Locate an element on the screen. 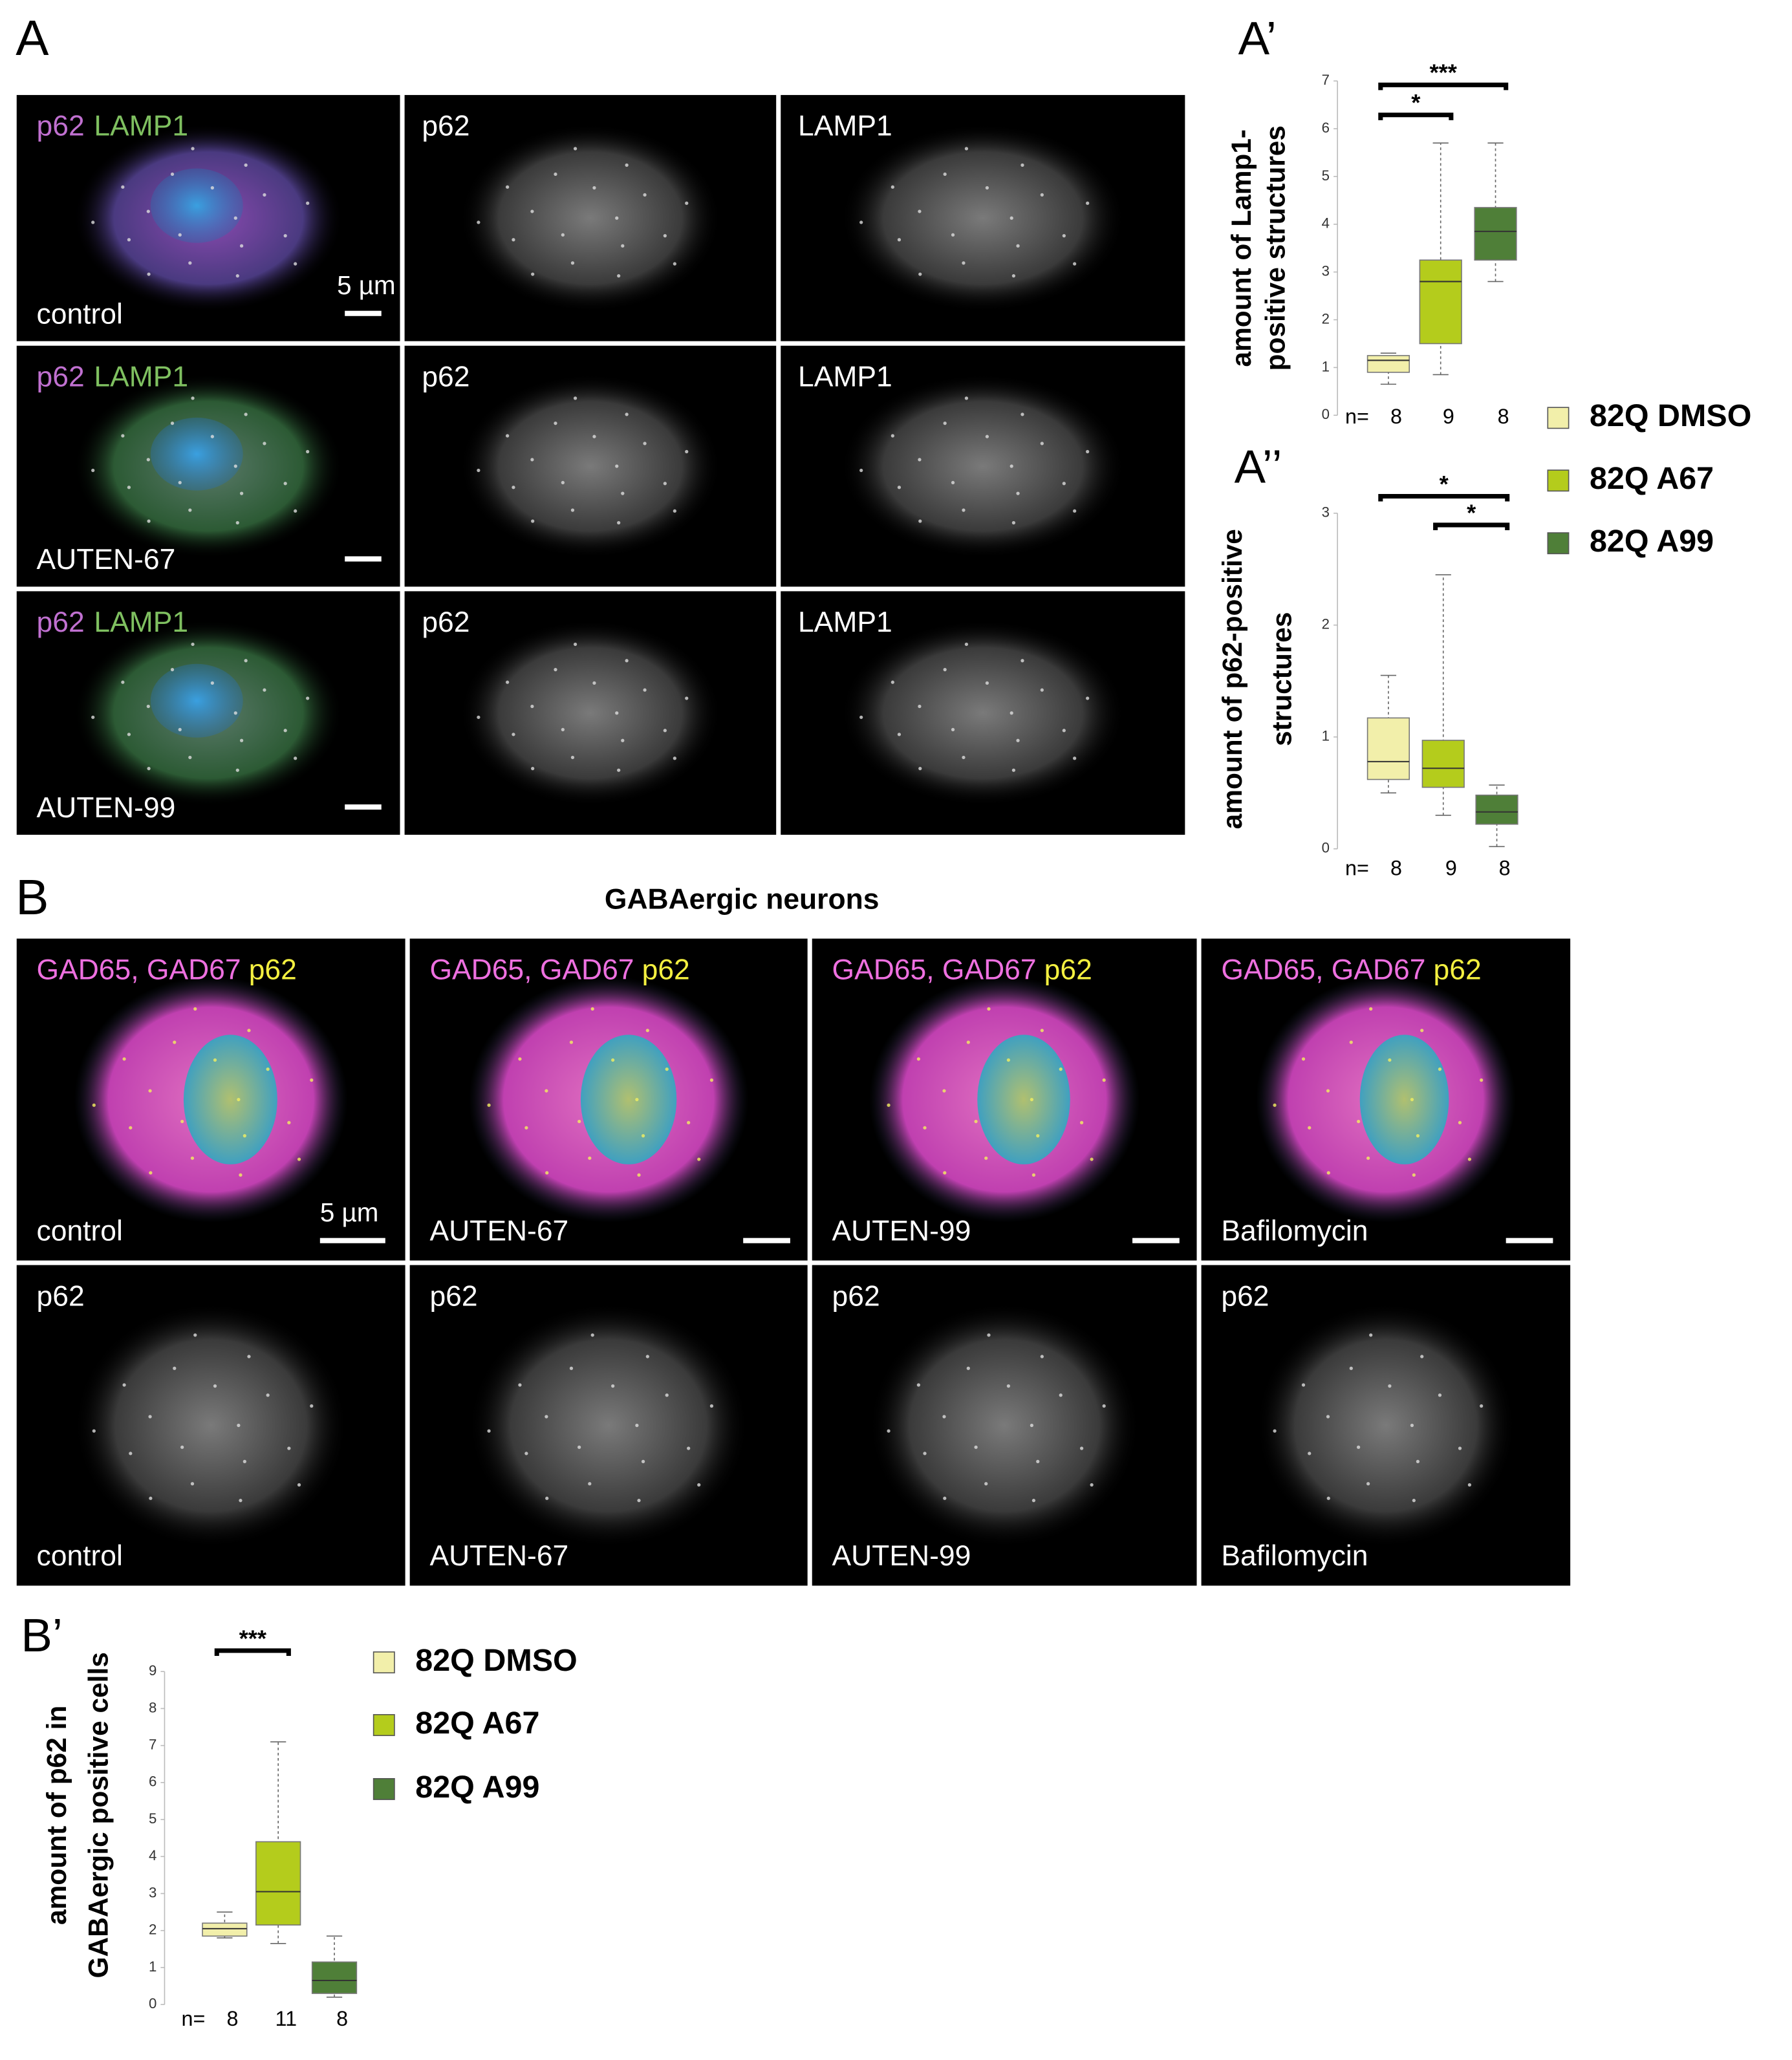 The width and height of the screenshot is (1792, 2060). legend-swatch is located at coordinates (1558, 543).